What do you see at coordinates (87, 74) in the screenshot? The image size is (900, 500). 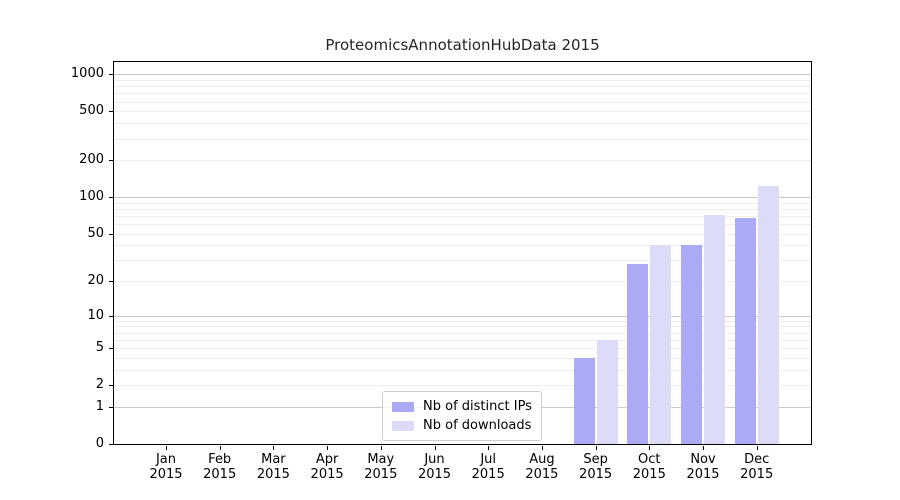 I see `y-tick-label-1000: 1000` at bounding box center [87, 74].